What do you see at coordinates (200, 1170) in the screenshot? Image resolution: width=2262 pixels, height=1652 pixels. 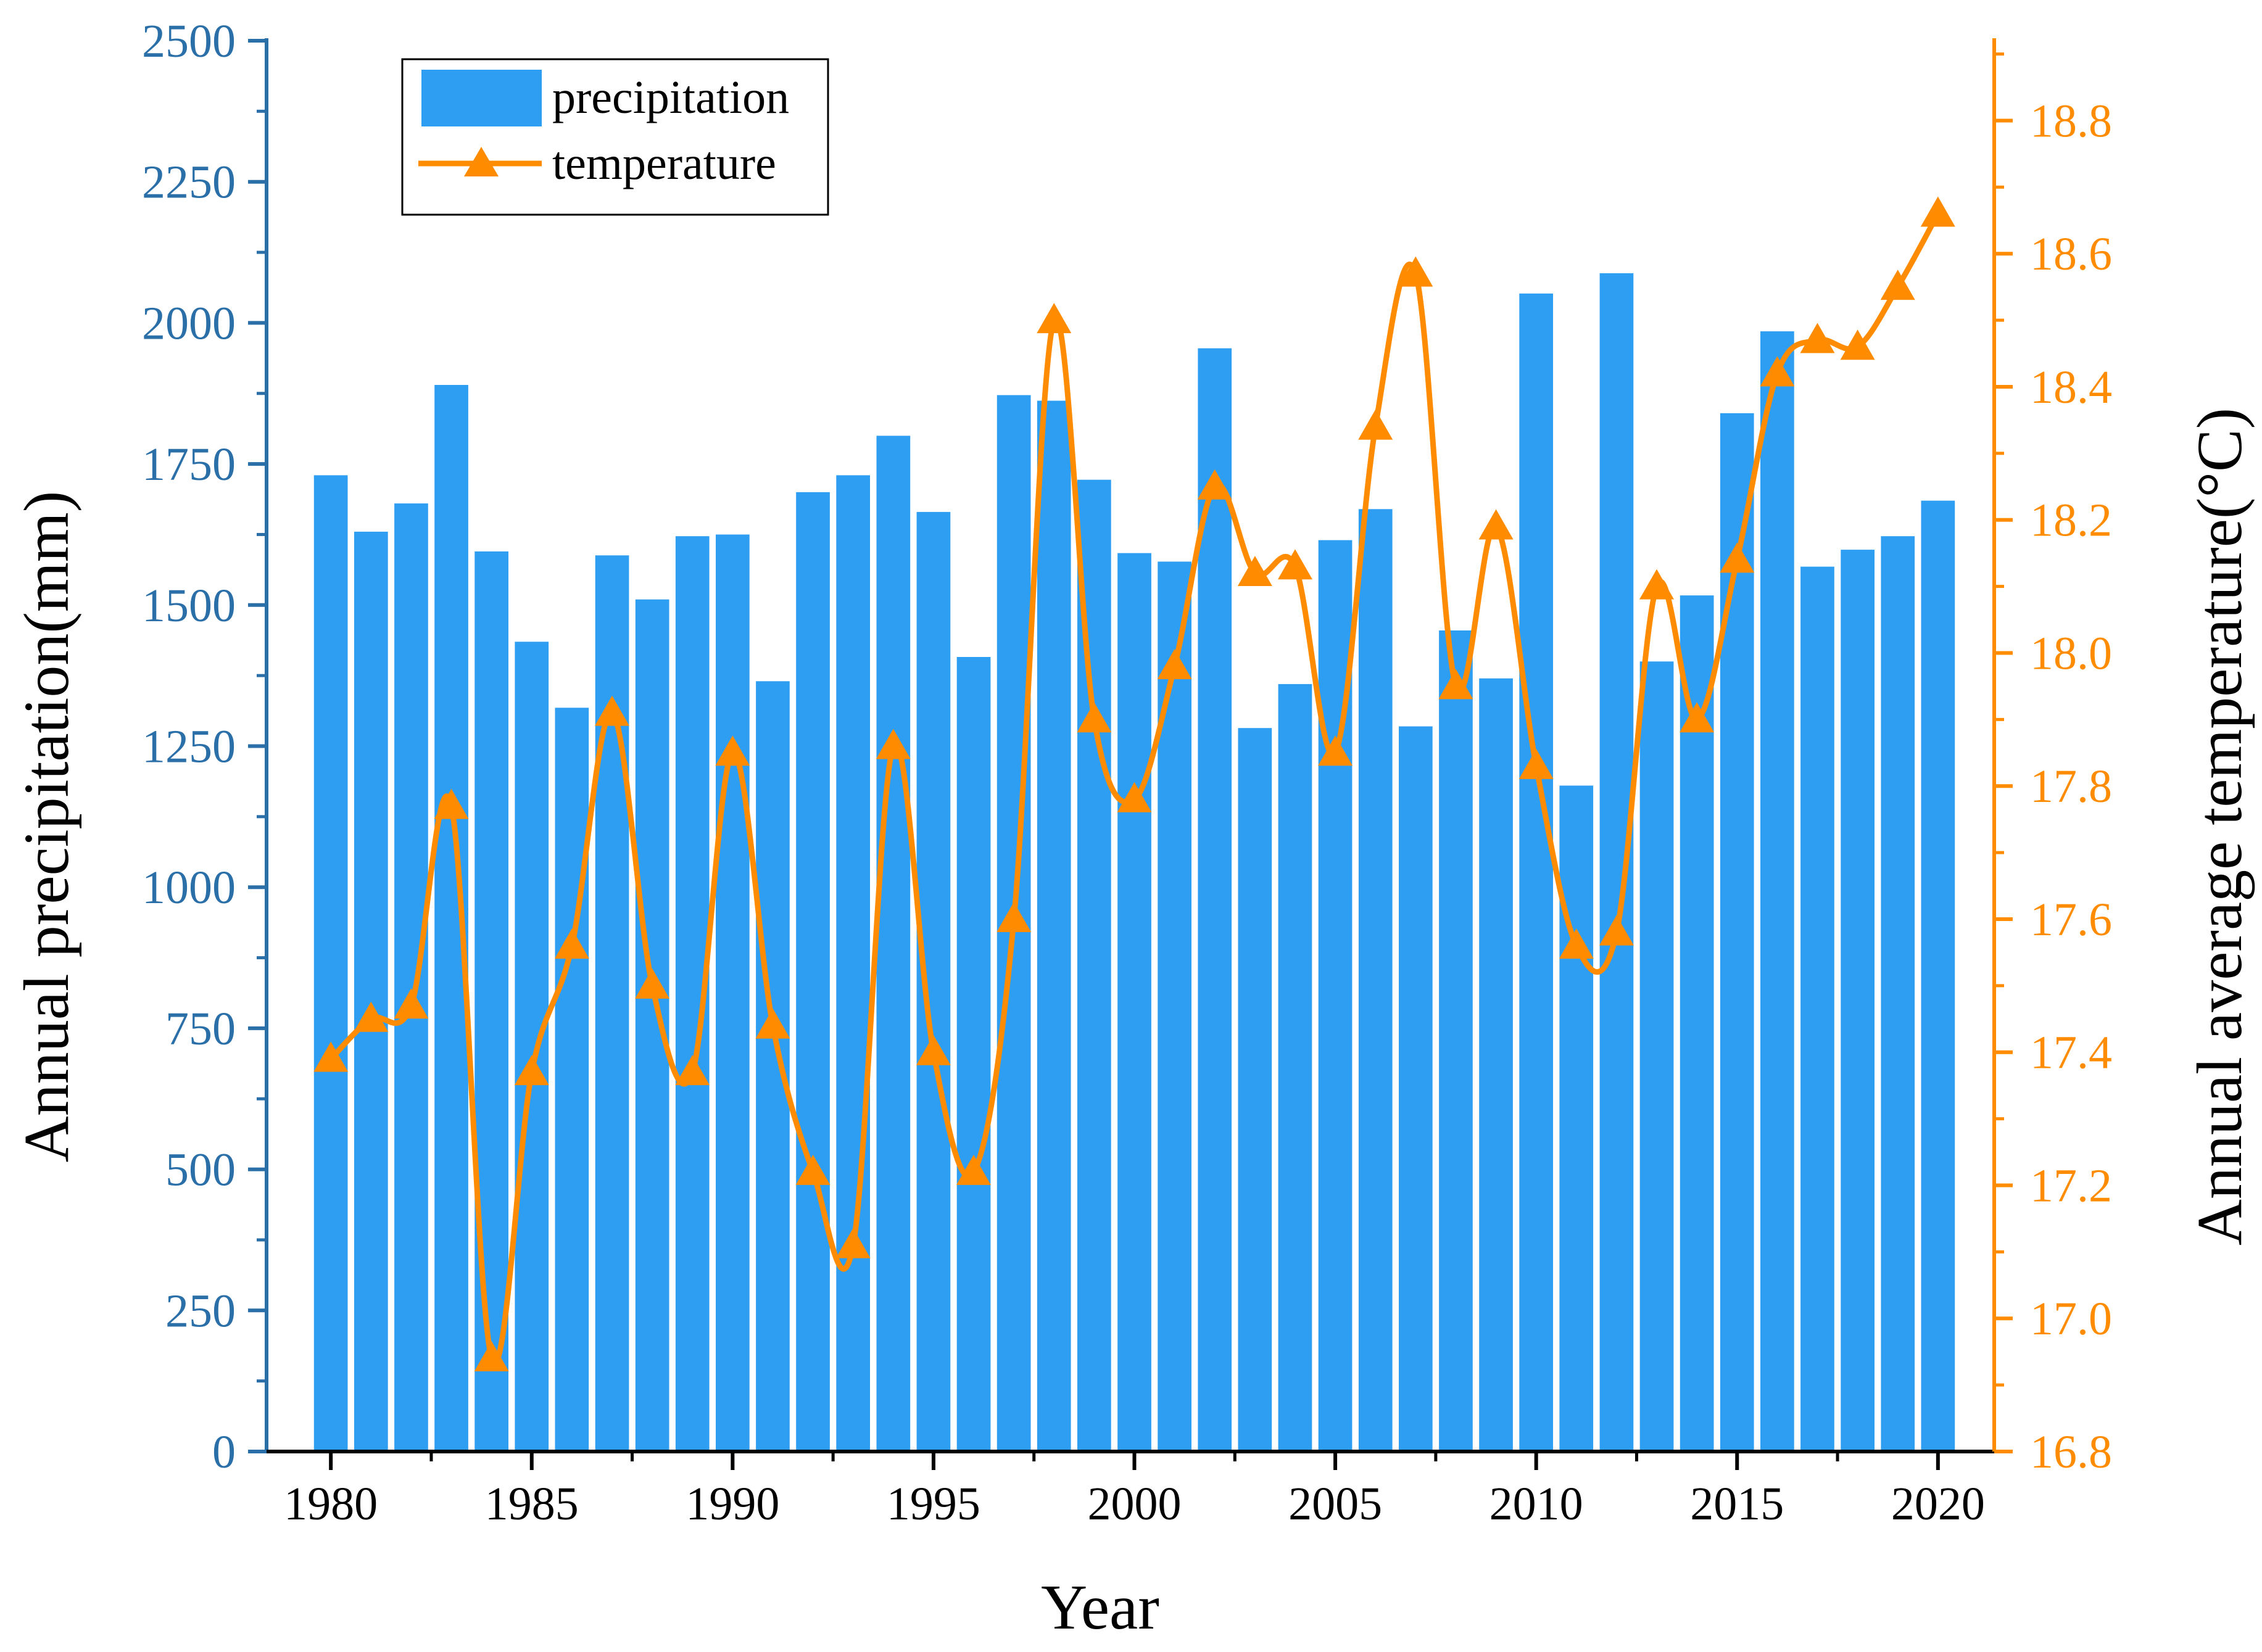 I see `left-y-tick-label: 500` at bounding box center [200, 1170].